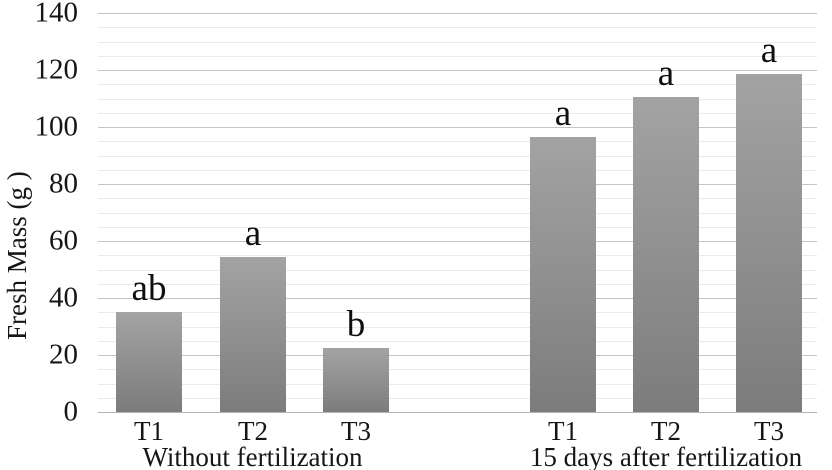 Image resolution: width=832 pixels, height=470 pixels. Describe the element at coordinates (63, 297) in the screenshot. I see `y-axis-tick-label: 40` at that location.